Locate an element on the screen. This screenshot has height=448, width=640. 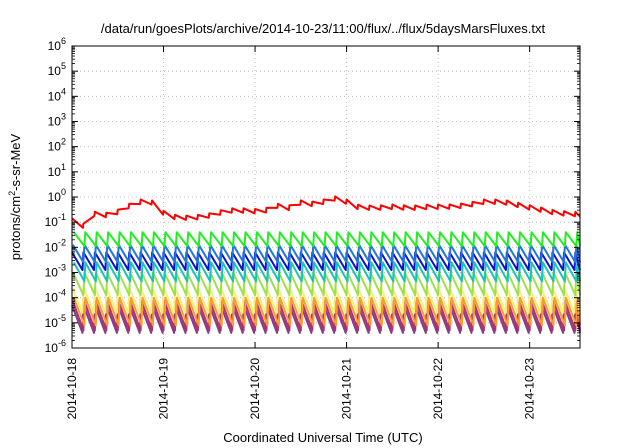
y-axis-label: protons/cm2-s-sr-MeV is located at coordinates (15, 196).